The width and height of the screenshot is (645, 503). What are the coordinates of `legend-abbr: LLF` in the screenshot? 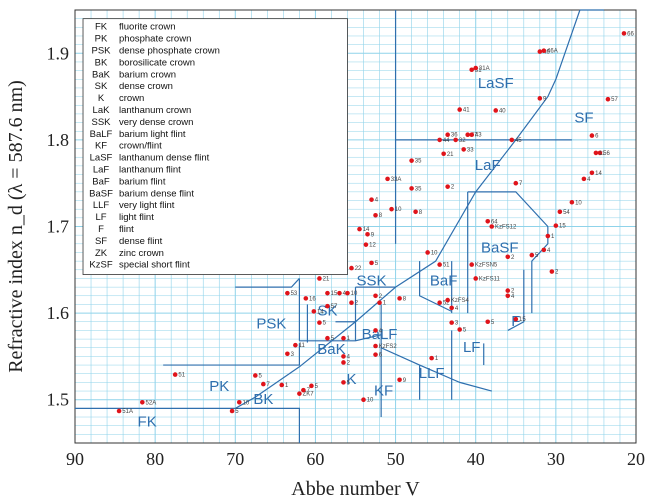 It's located at (101, 205).